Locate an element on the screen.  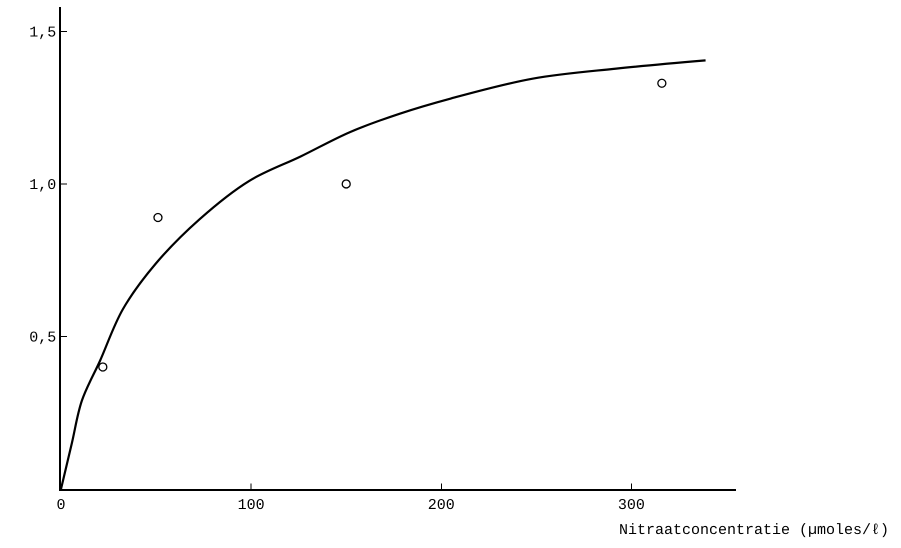
x-tick-label: 300 is located at coordinates (631, 505).